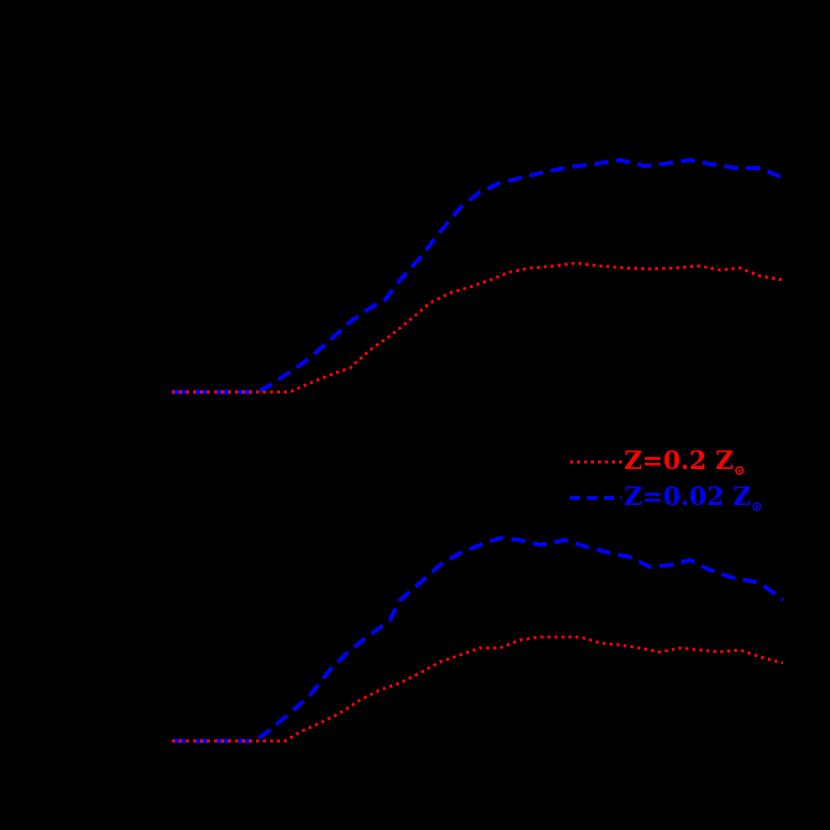  What do you see at coordinates (596, 498) in the screenshot?
I see `dashed-line-icon` at bounding box center [596, 498].